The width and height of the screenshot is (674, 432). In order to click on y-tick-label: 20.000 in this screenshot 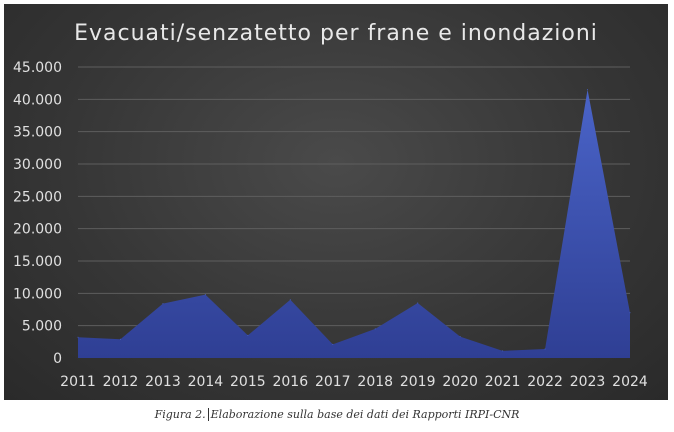, I will do `click(37, 230)`.